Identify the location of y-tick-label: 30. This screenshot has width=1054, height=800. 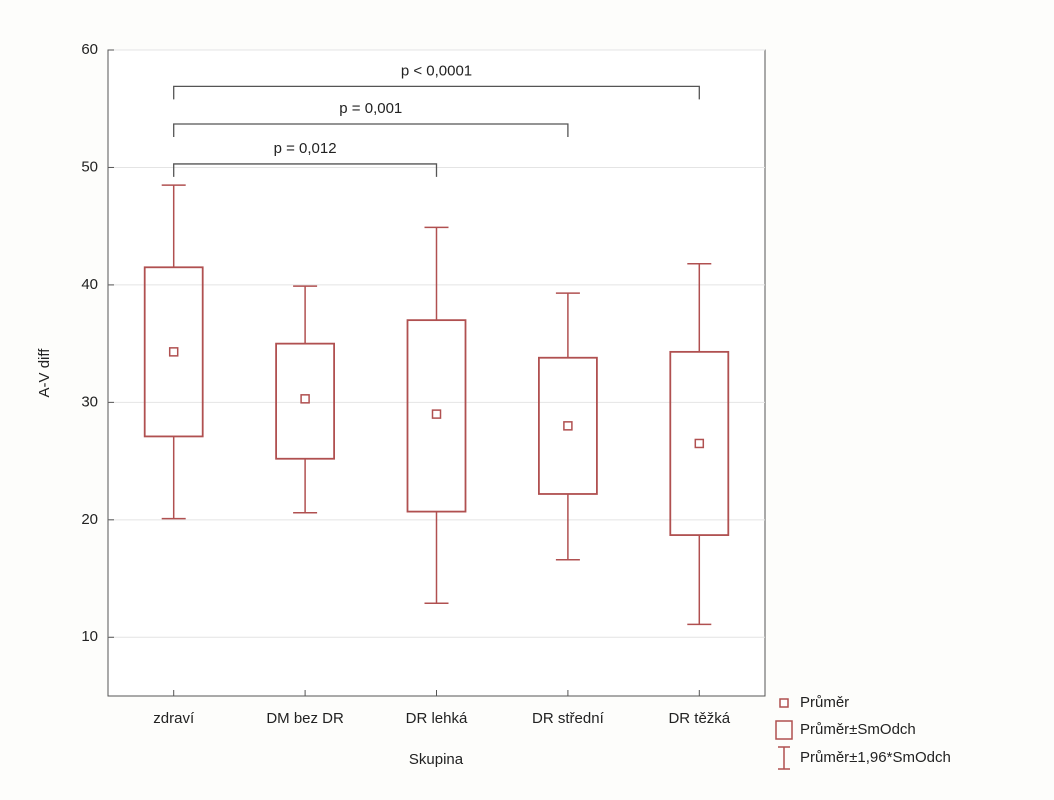
(89, 401).